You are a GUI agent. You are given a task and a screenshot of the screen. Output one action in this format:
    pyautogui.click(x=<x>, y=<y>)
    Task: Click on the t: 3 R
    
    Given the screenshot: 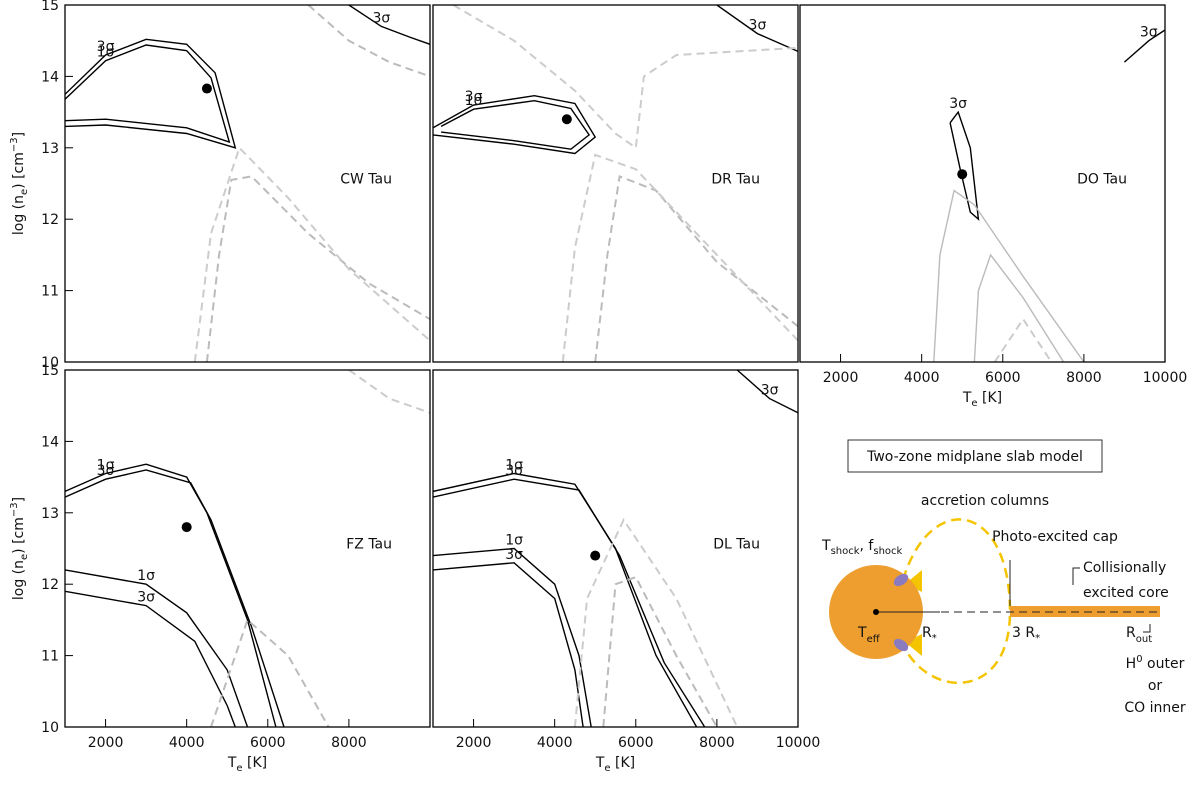 What is the action you would take?
    pyautogui.click(x=1023, y=633)
    